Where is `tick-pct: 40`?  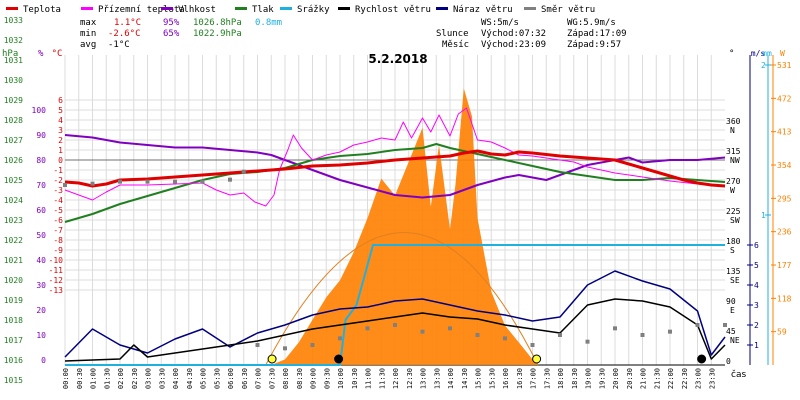
tick-pct: 40 is located at coordinates (41, 260).